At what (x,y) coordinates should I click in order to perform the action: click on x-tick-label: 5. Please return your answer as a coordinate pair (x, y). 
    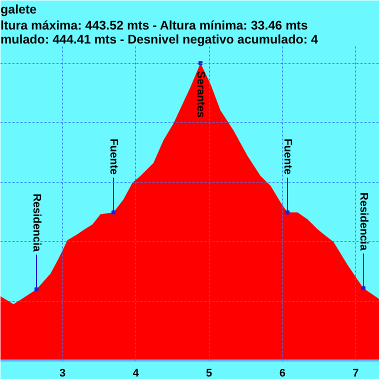
    Looking at the image, I should click on (209, 373).